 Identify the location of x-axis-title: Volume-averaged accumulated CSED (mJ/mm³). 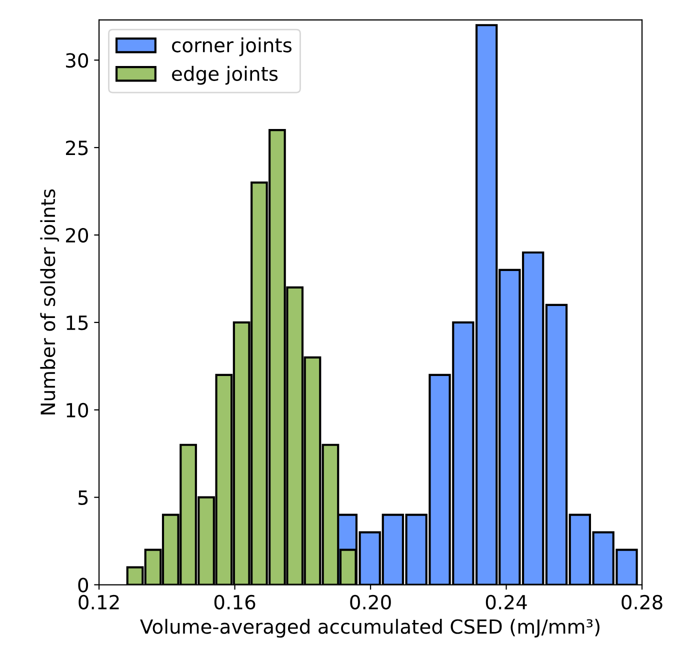
(370, 628).